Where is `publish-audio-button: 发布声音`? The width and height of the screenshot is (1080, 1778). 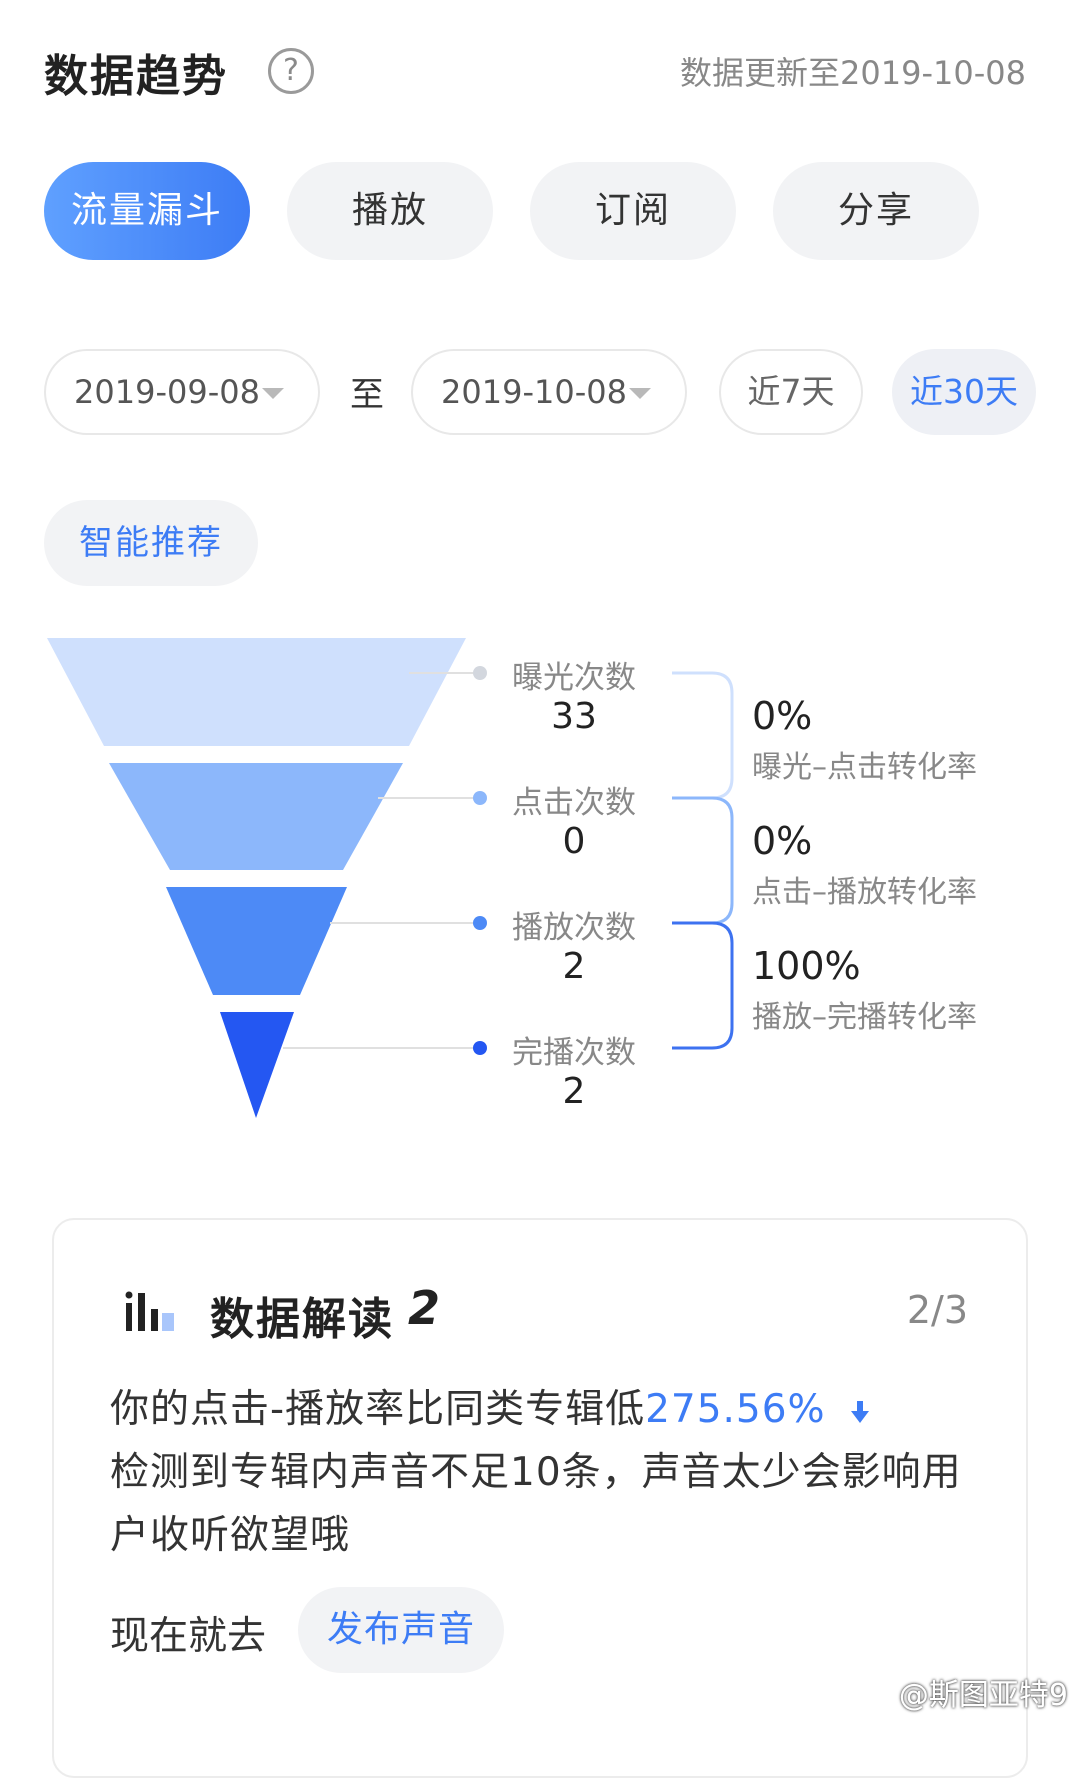
publish-audio-button: 发布声音 is located at coordinates (401, 1630).